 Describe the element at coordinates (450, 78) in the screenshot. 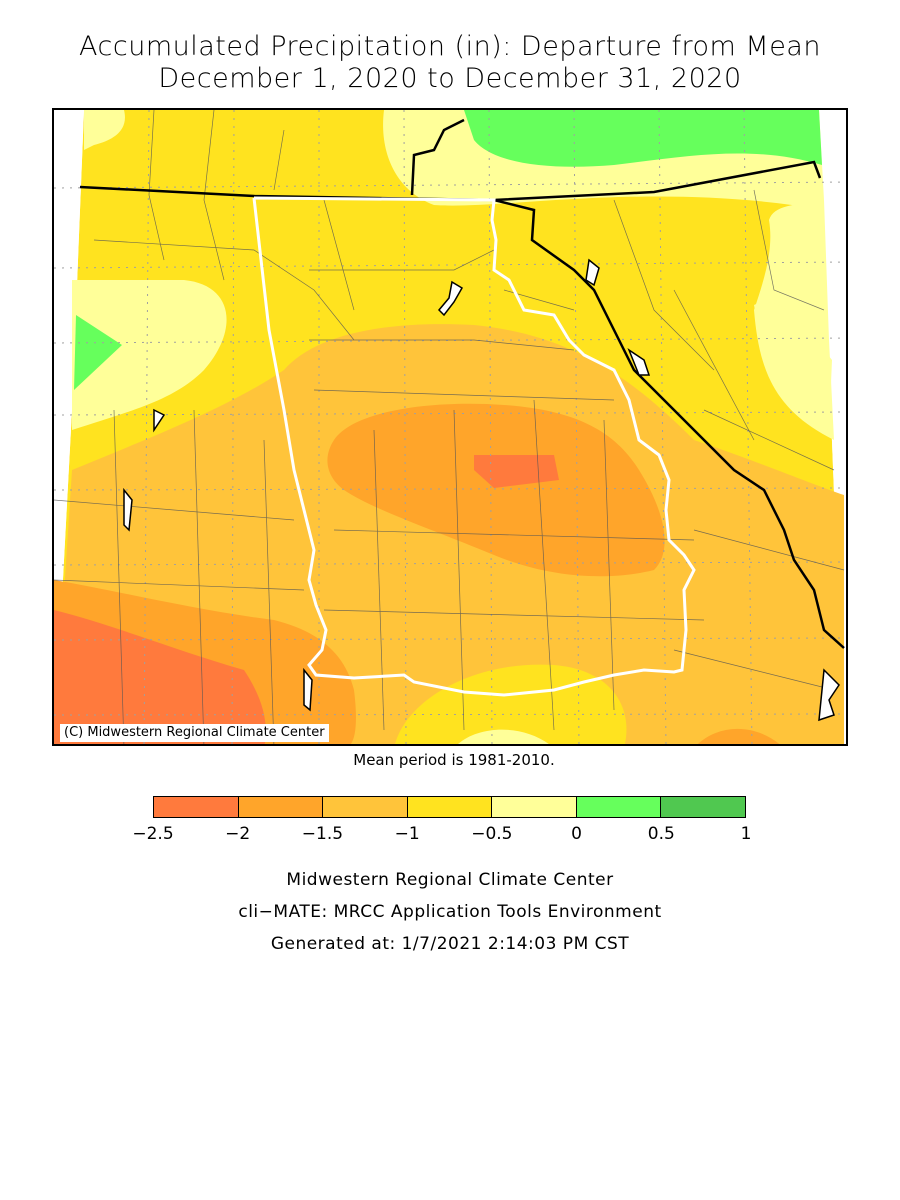

I see `map-date-range: December 1, 2020 to December 31, 2020` at that location.